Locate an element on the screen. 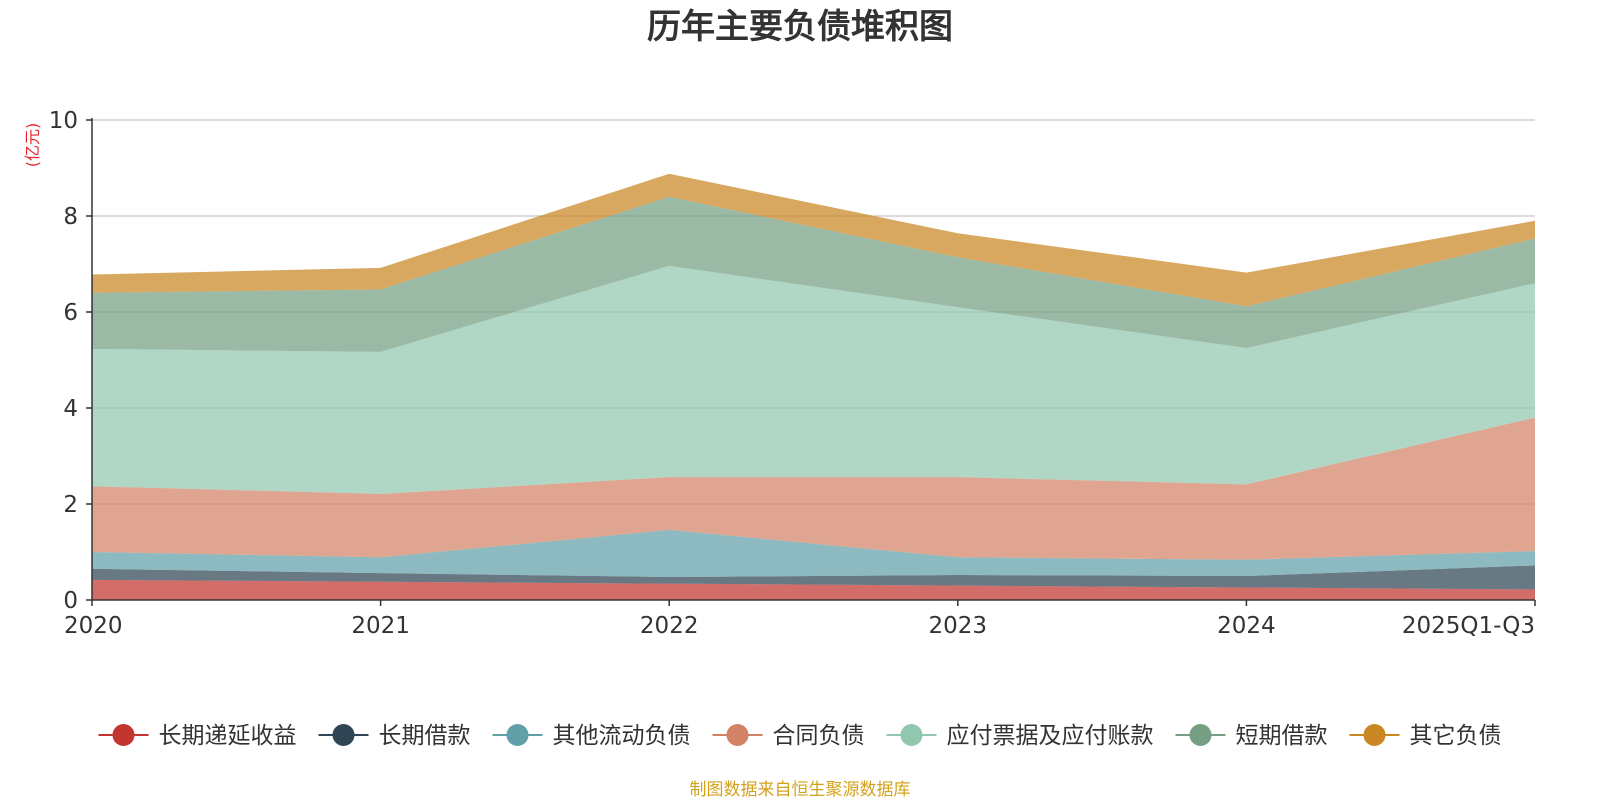  legend-item-7: 其它负债 is located at coordinates (1425, 736).